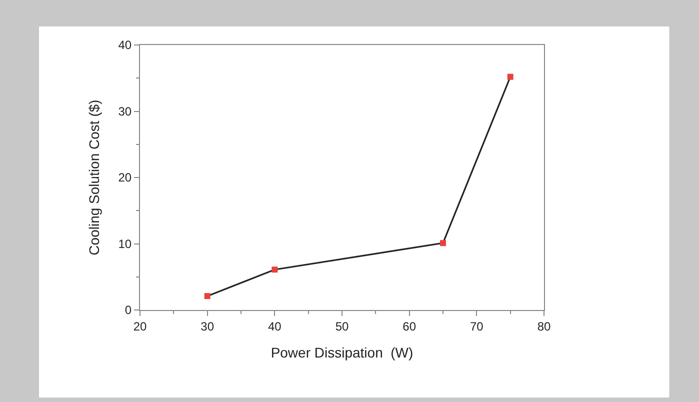 Image resolution: width=699 pixels, height=402 pixels. Describe the element at coordinates (125, 177) in the screenshot. I see `y-tick-label: 20` at that location.